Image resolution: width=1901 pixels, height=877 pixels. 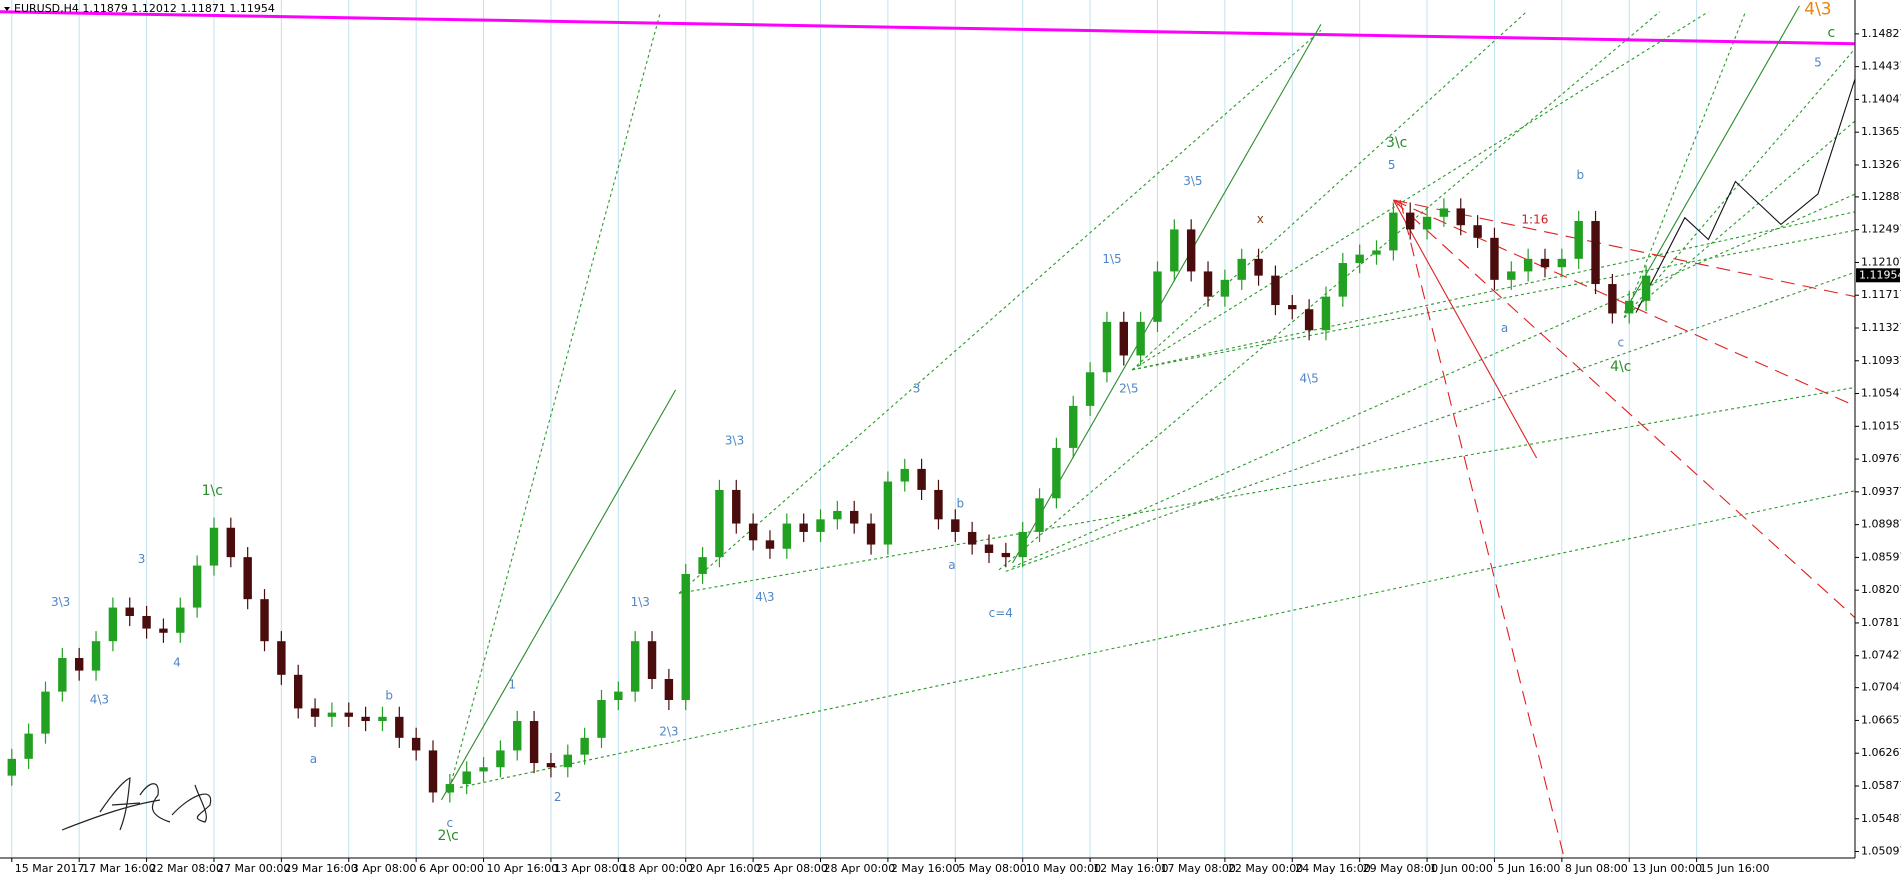 What do you see at coordinates (1881, 164) in the screenshot?
I see `y-tick-label: 1.13267` at bounding box center [1881, 164].